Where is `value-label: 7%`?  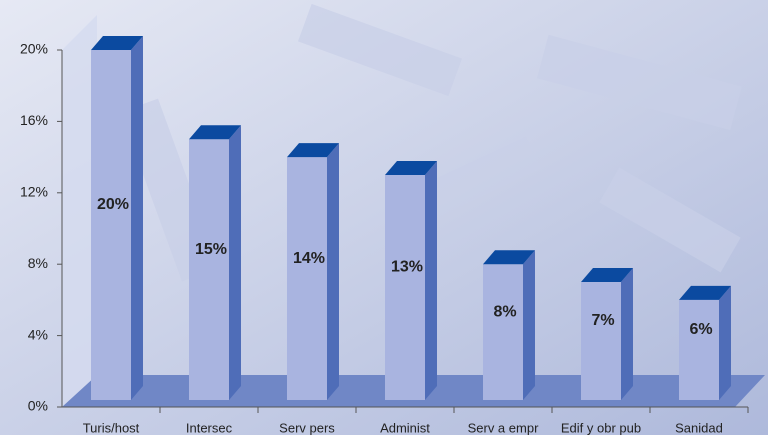
value-label: 7% is located at coordinates (602, 320).